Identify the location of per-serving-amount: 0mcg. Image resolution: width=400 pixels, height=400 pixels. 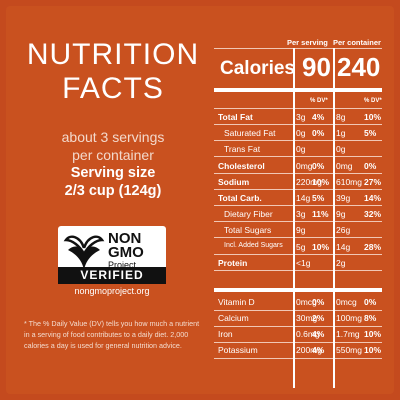
(306, 302).